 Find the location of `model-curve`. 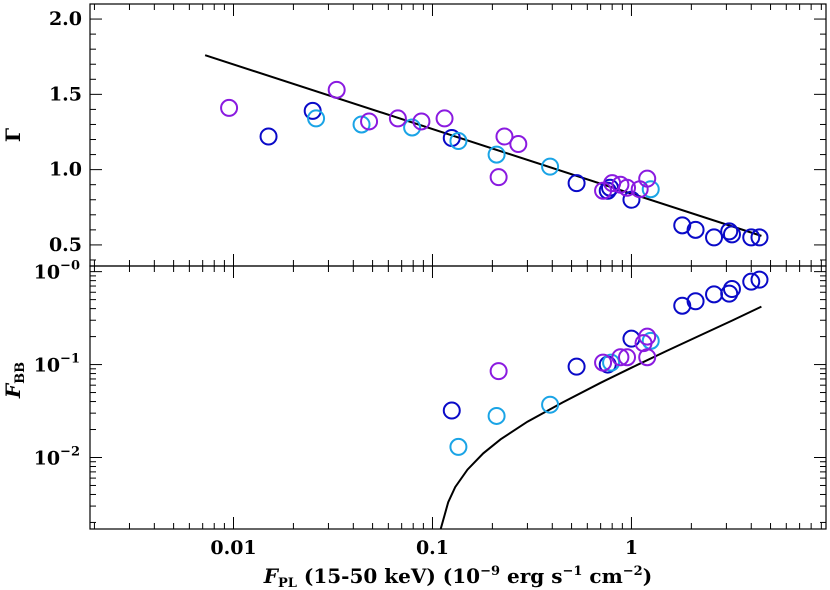

model-curve is located at coordinates (600, 417).